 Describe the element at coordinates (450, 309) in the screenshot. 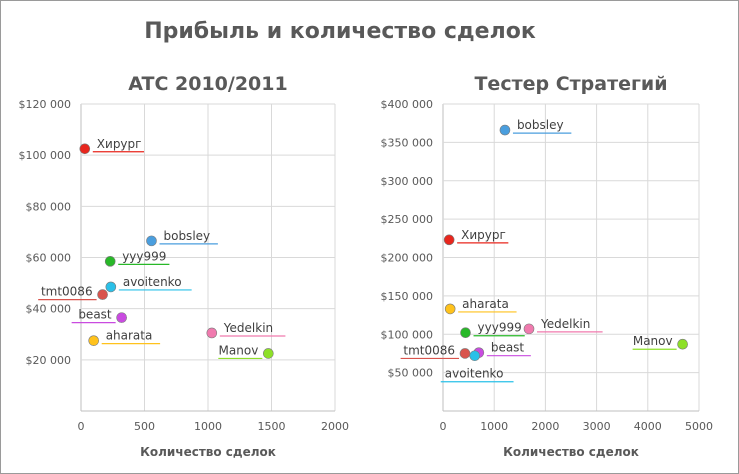

I see `right-point-aharata` at that location.